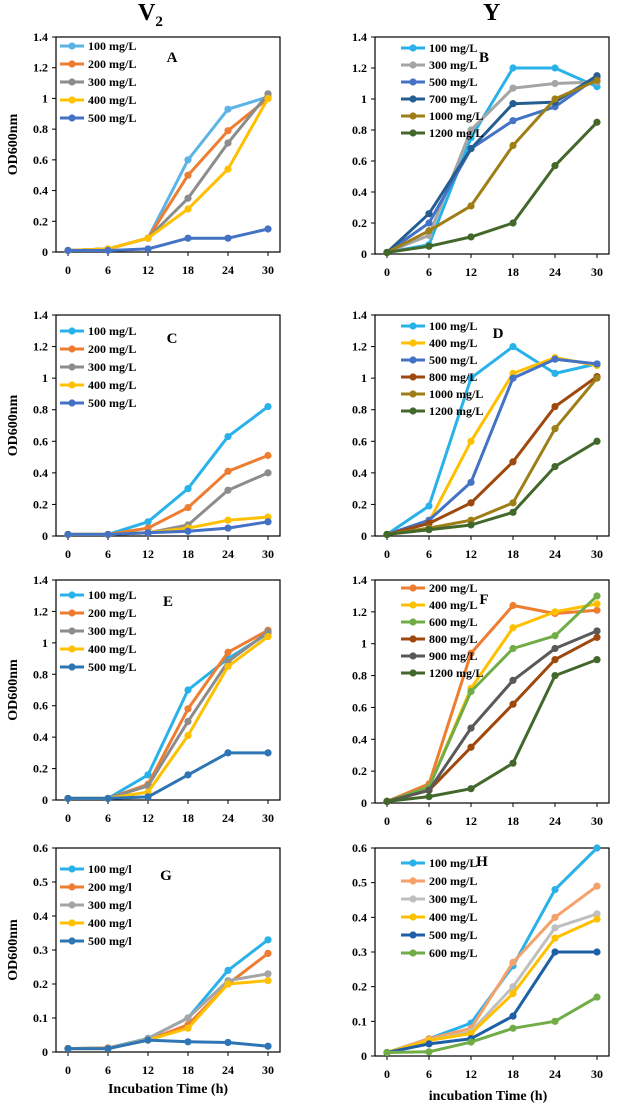 This screenshot has width=623, height=1107. I want to click on y-axis-title: OD600nm, so click(13, 144).